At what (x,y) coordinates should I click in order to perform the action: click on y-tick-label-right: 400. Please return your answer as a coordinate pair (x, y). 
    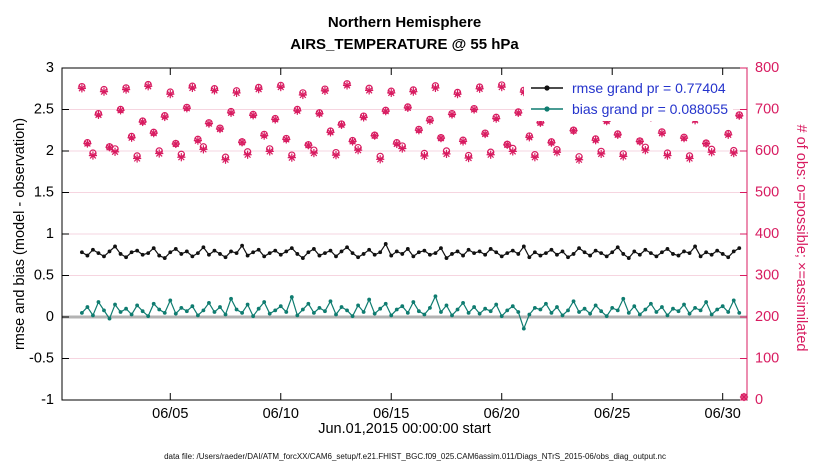
    Looking at the image, I should click on (767, 234).